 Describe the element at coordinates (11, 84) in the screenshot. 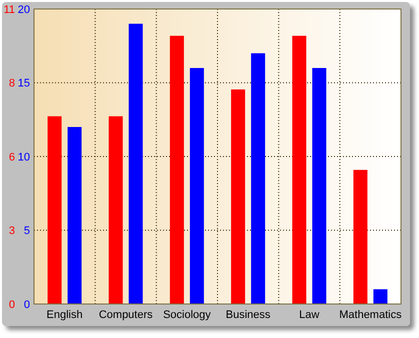

I see `y2-tick-label: 8` at that location.